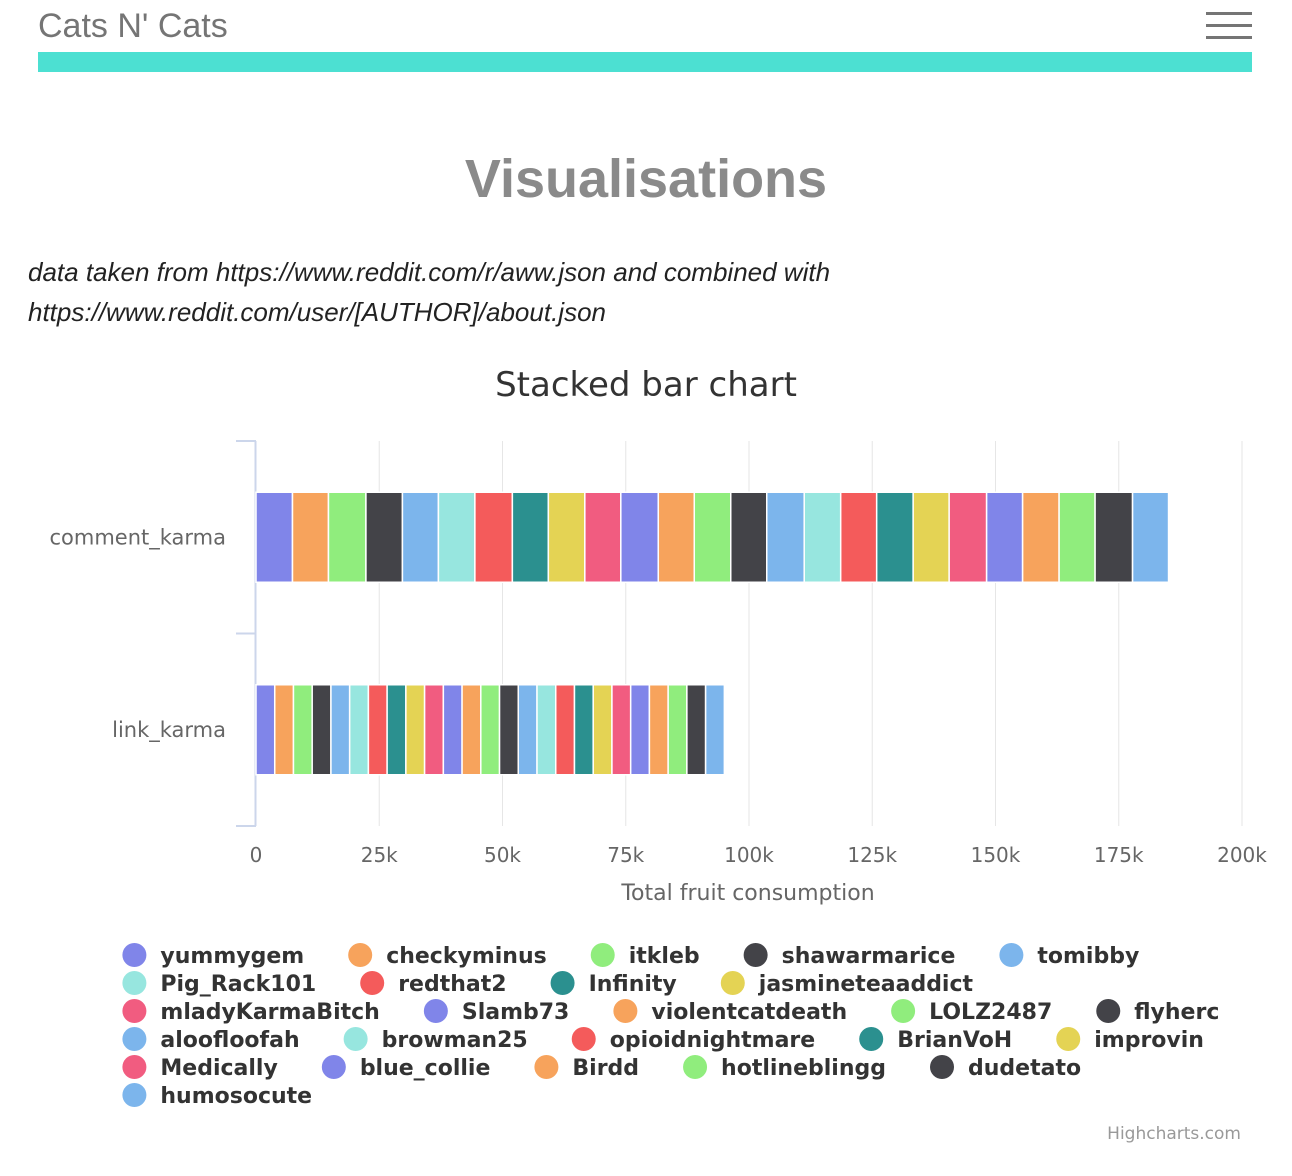 The height and width of the screenshot is (1176, 1292). Describe the element at coordinates (1069, 956) in the screenshot. I see `legend-item: tomibby` at that location.